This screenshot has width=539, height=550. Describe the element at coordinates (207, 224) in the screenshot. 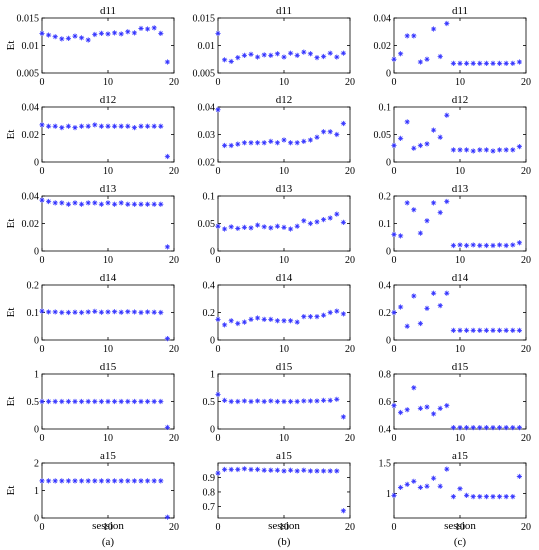

I see `y-tick-label: 0.05` at that location.